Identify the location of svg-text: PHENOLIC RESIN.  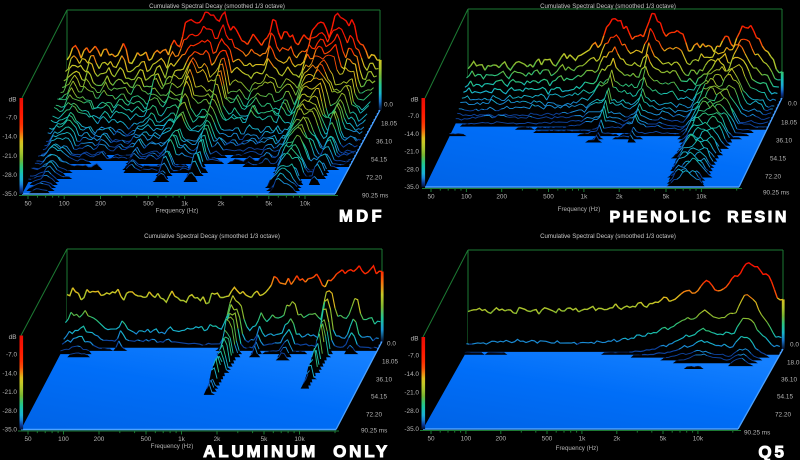
(699, 217).